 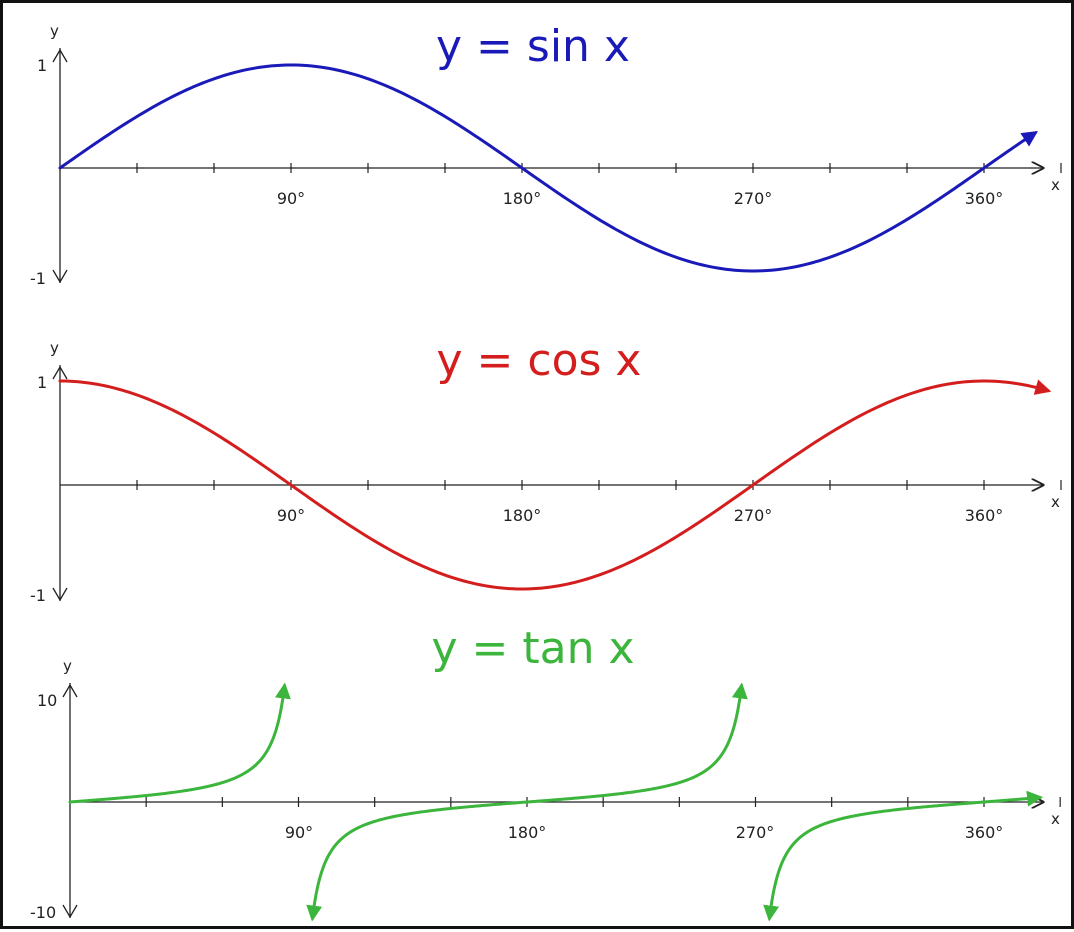 I want to click on cosine-y-tick-label-min: -1, so click(x=38, y=595).